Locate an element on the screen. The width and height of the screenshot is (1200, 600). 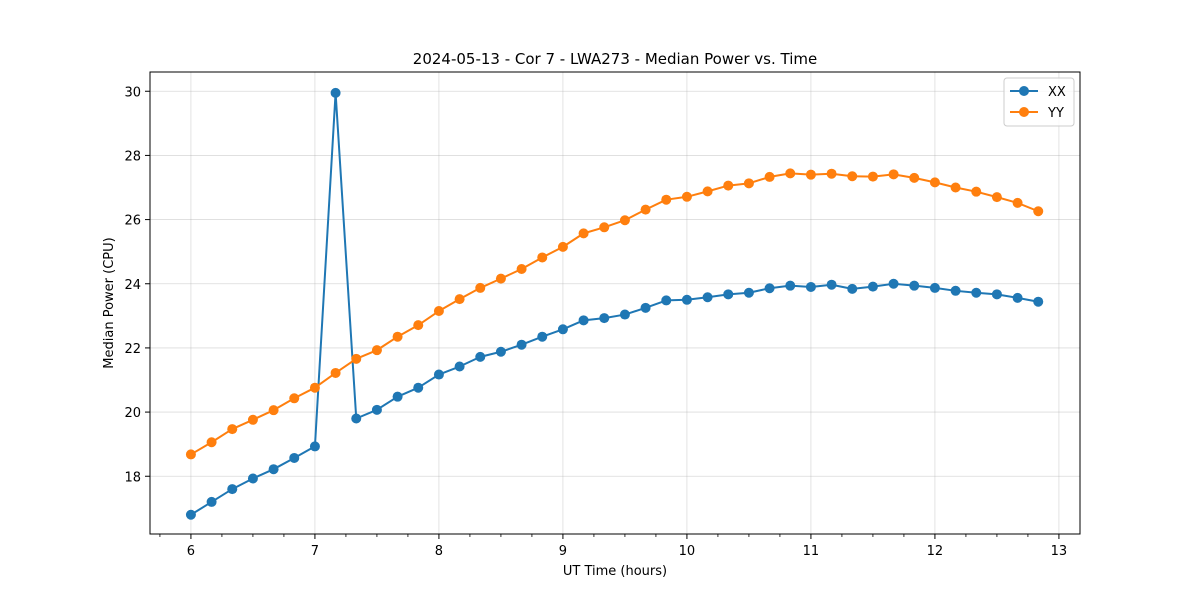
legend-label-yy: YY is located at coordinates (1055, 113).